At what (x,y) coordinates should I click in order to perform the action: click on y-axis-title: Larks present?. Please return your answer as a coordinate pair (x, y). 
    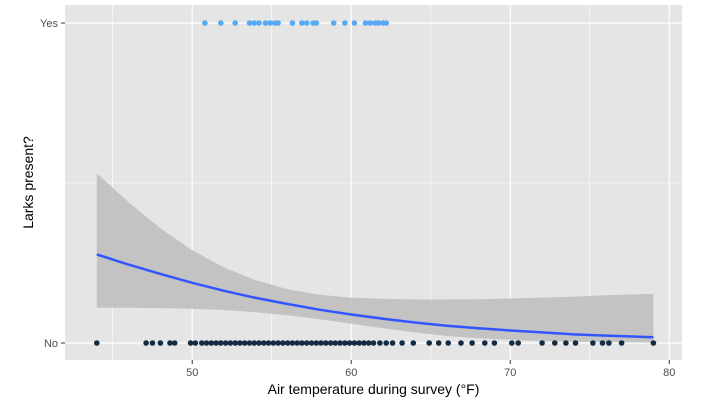
    Looking at the image, I should click on (28, 182).